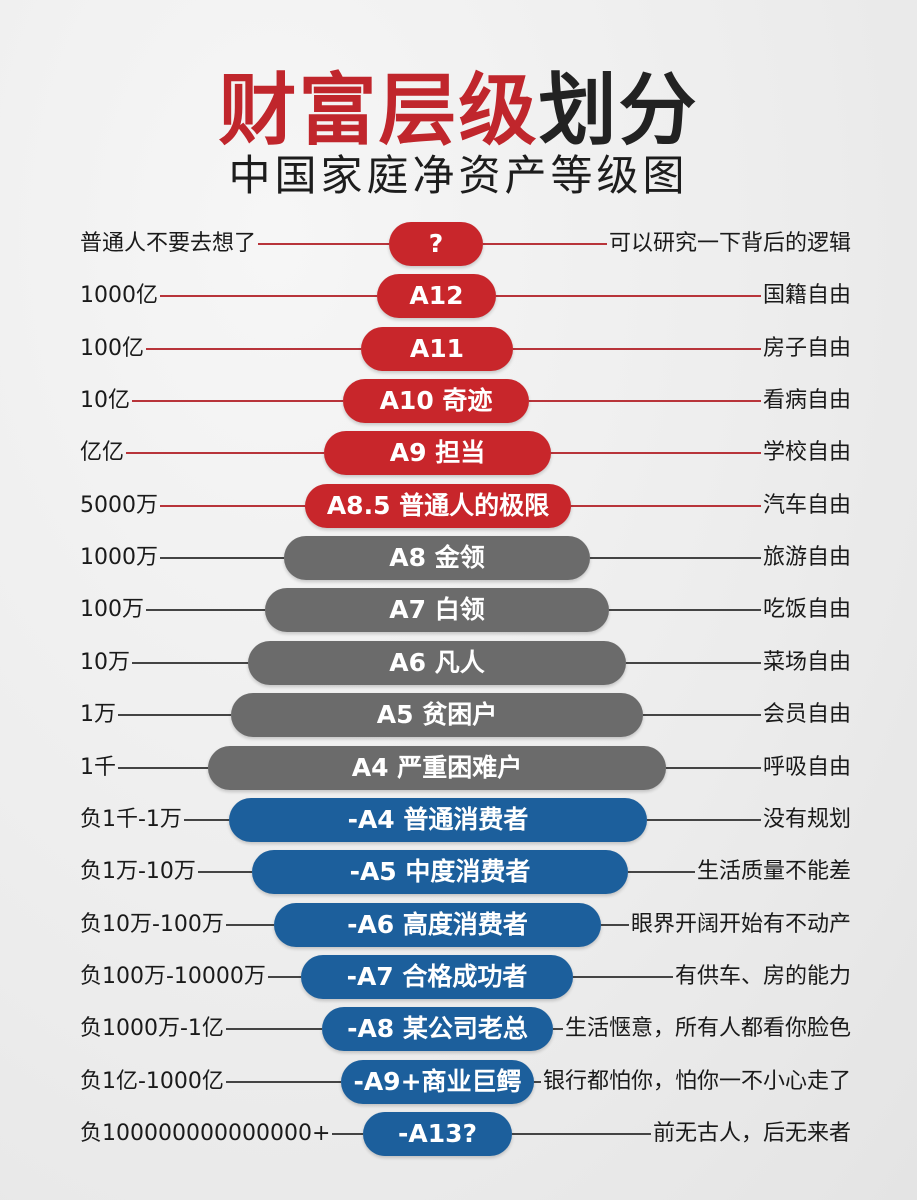 This screenshot has width=917, height=1200. I want to click on tier-row: 1000亿 国籍自由 A12, so click(458, 296).